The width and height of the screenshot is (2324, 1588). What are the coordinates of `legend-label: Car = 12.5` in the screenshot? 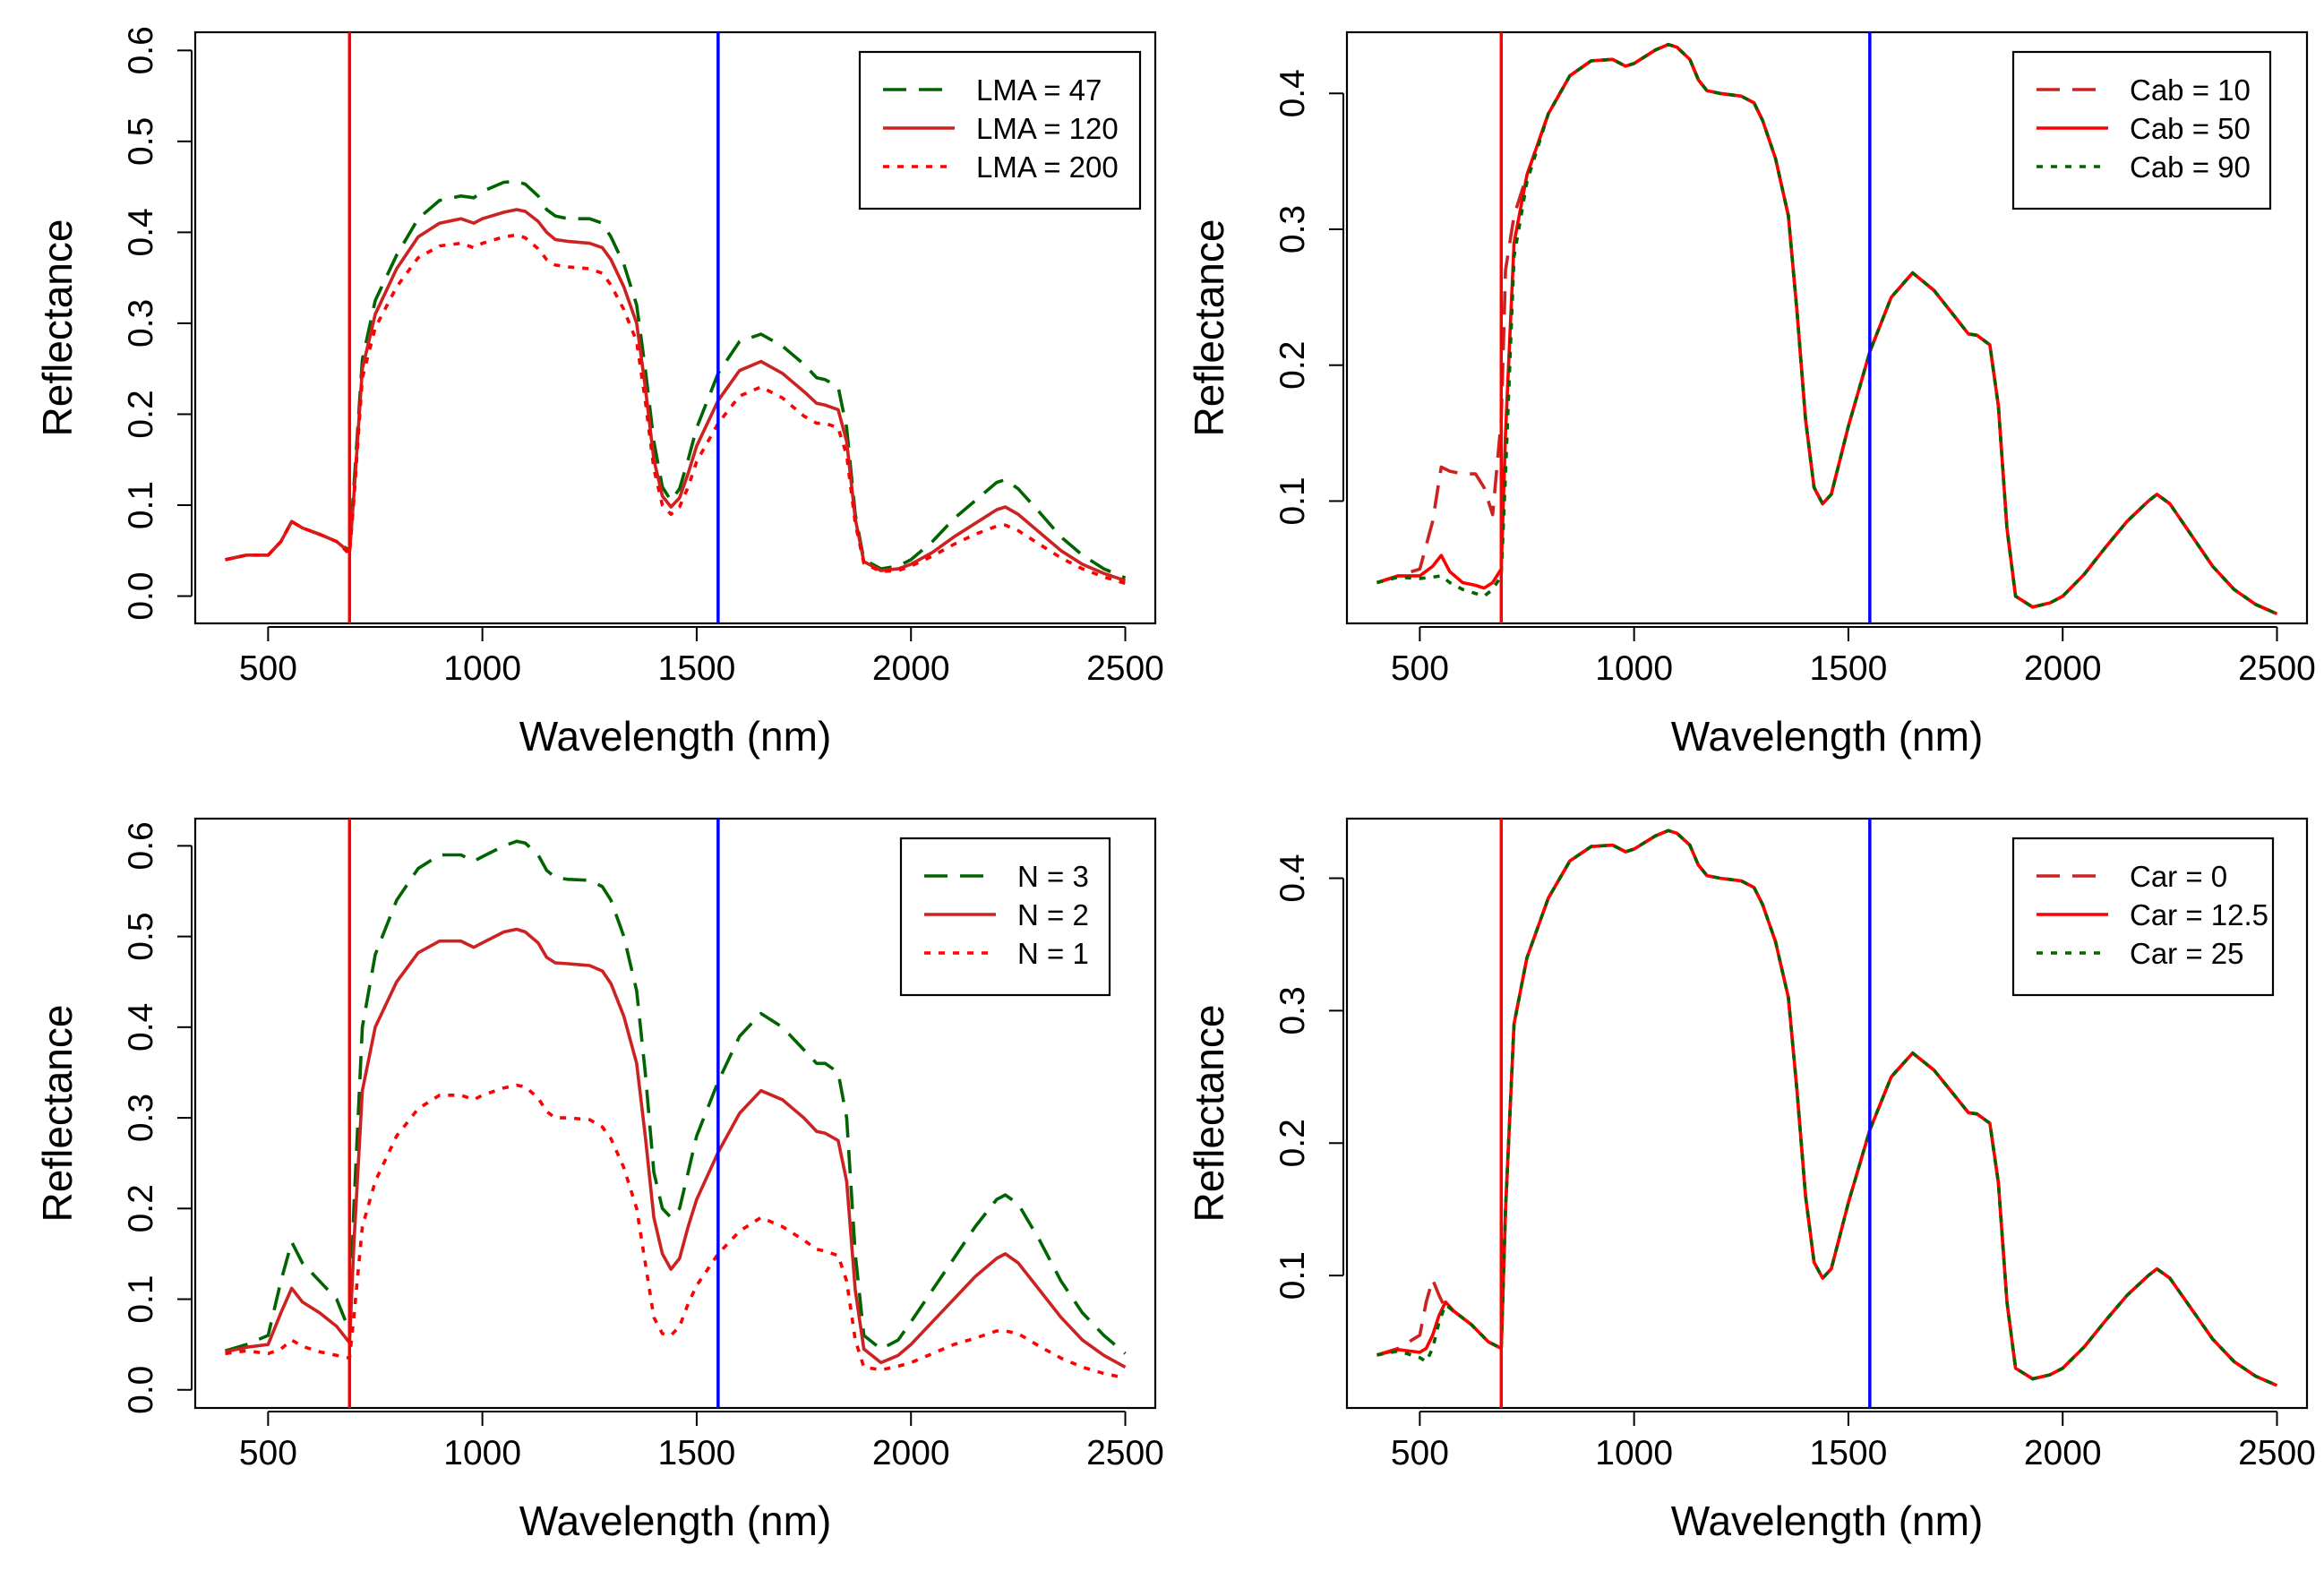 It's located at (2199, 915).